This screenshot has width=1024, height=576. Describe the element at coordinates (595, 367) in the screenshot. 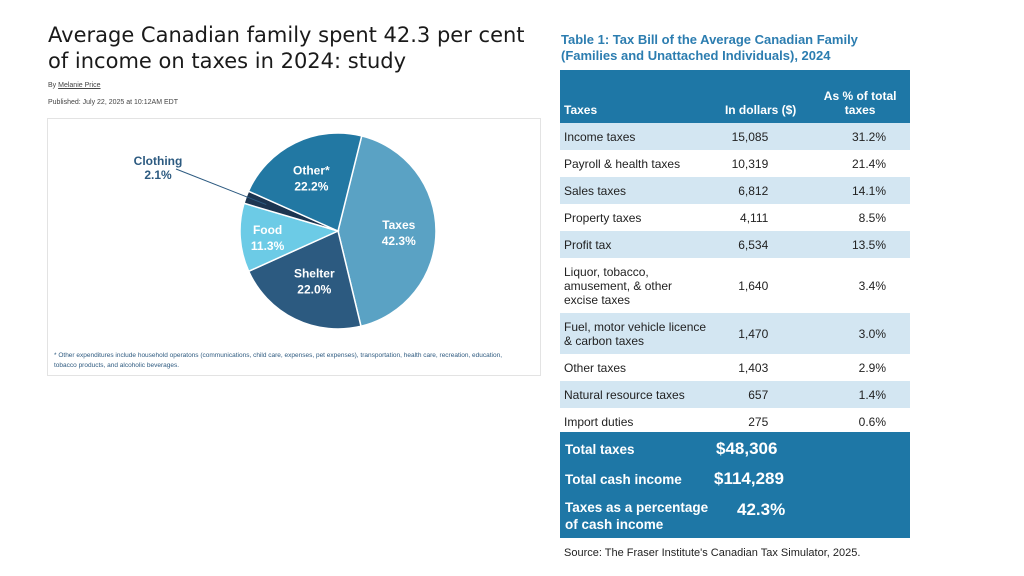

I see `tax-name: Other taxes` at that location.